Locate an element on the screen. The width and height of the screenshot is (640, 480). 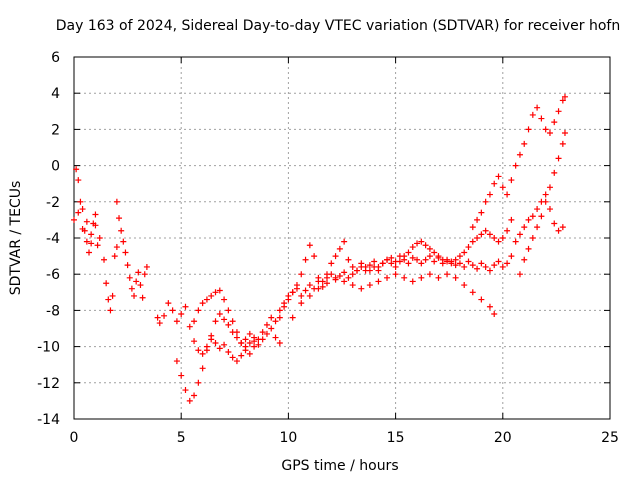
series-track-h is located at coordinates (393, 296).